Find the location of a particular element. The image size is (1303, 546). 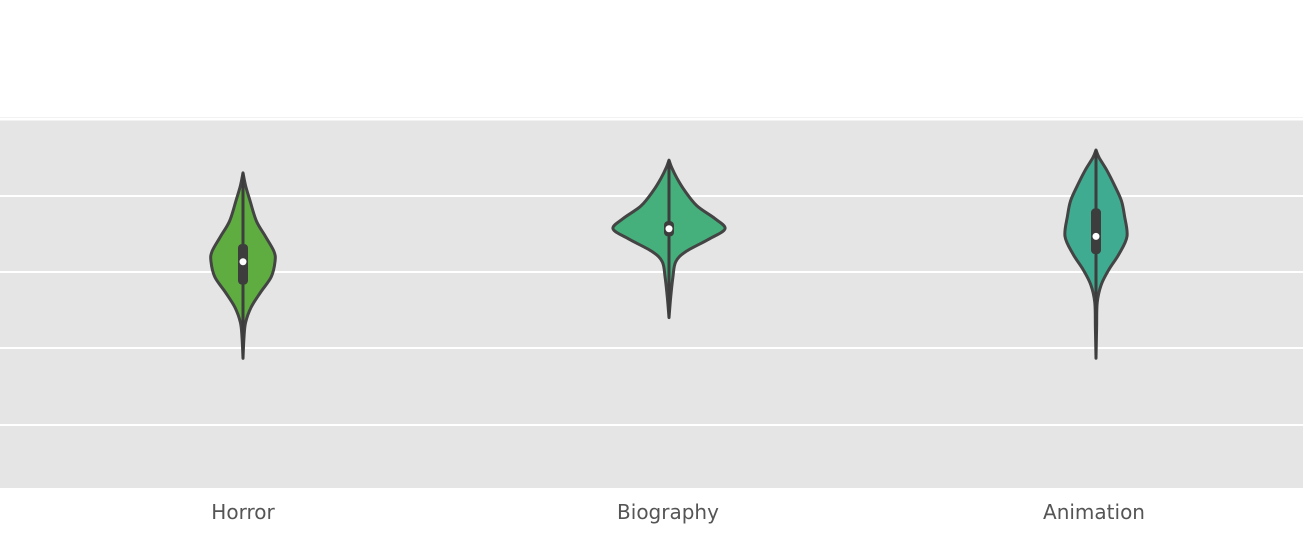

median-dot-horror is located at coordinates (243, 262).